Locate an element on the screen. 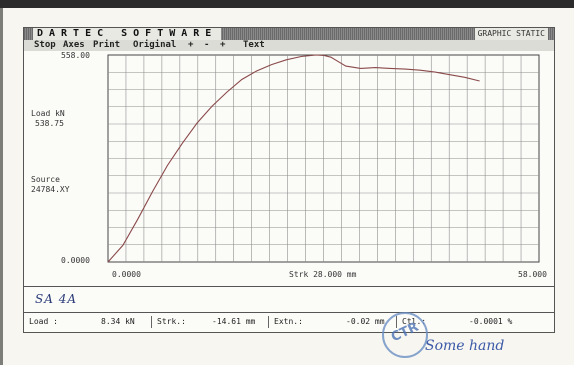  sample-id-row: SA 4A is located at coordinates (289, 299).